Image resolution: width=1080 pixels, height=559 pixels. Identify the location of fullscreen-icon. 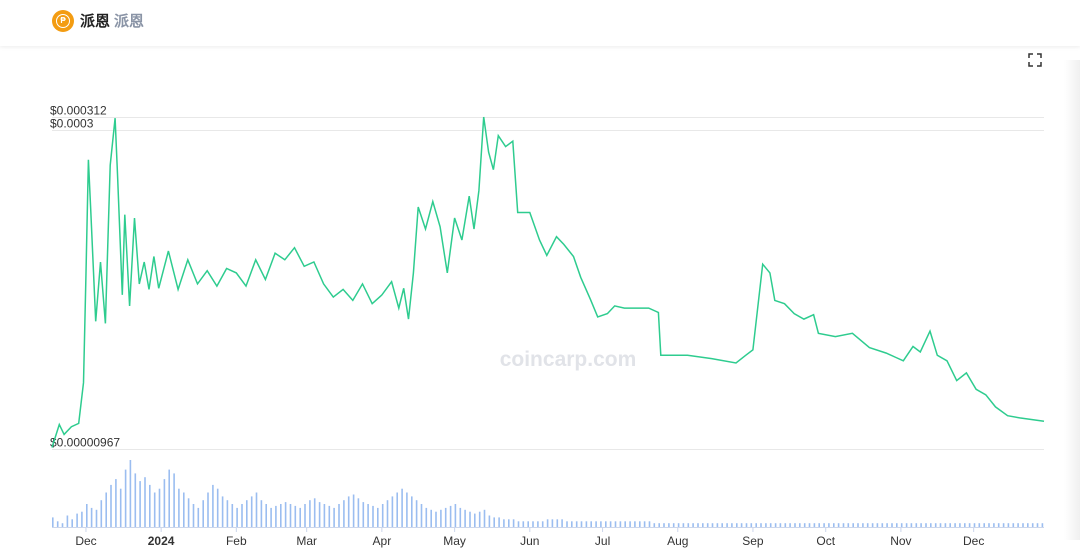
(1035, 60).